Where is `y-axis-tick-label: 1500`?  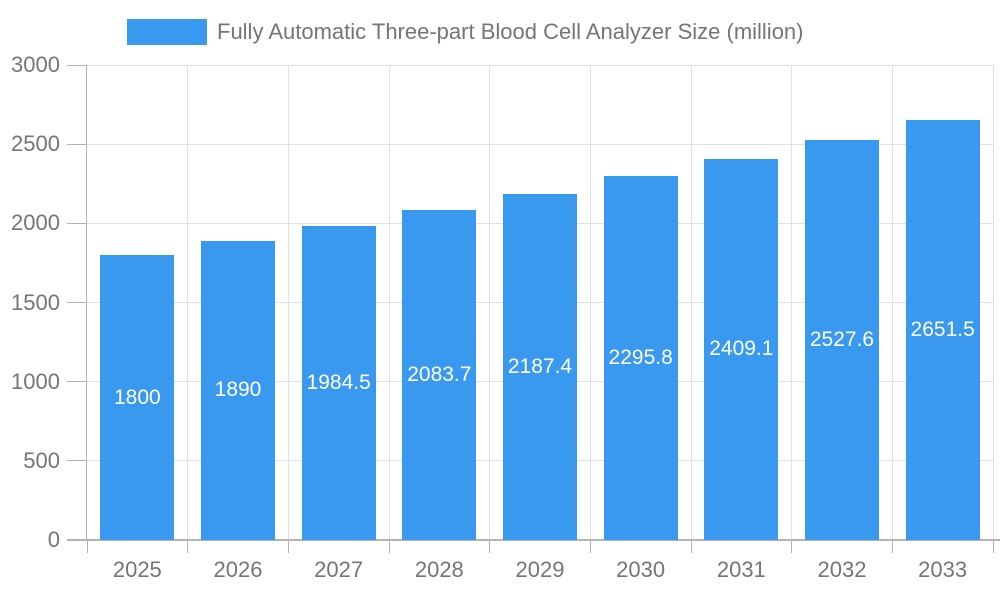 y-axis-tick-label: 1500 is located at coordinates (35, 302).